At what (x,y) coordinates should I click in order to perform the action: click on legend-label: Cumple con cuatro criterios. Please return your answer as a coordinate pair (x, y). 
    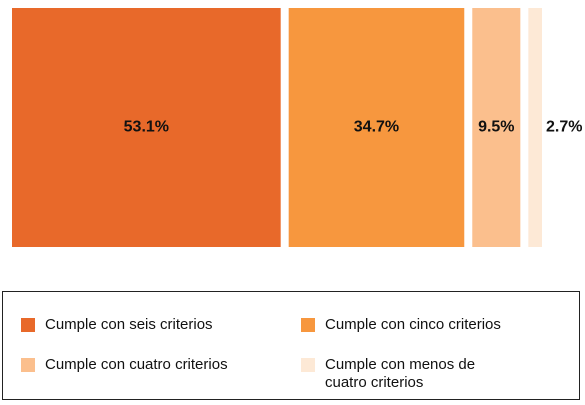
    Looking at the image, I should click on (136, 364).